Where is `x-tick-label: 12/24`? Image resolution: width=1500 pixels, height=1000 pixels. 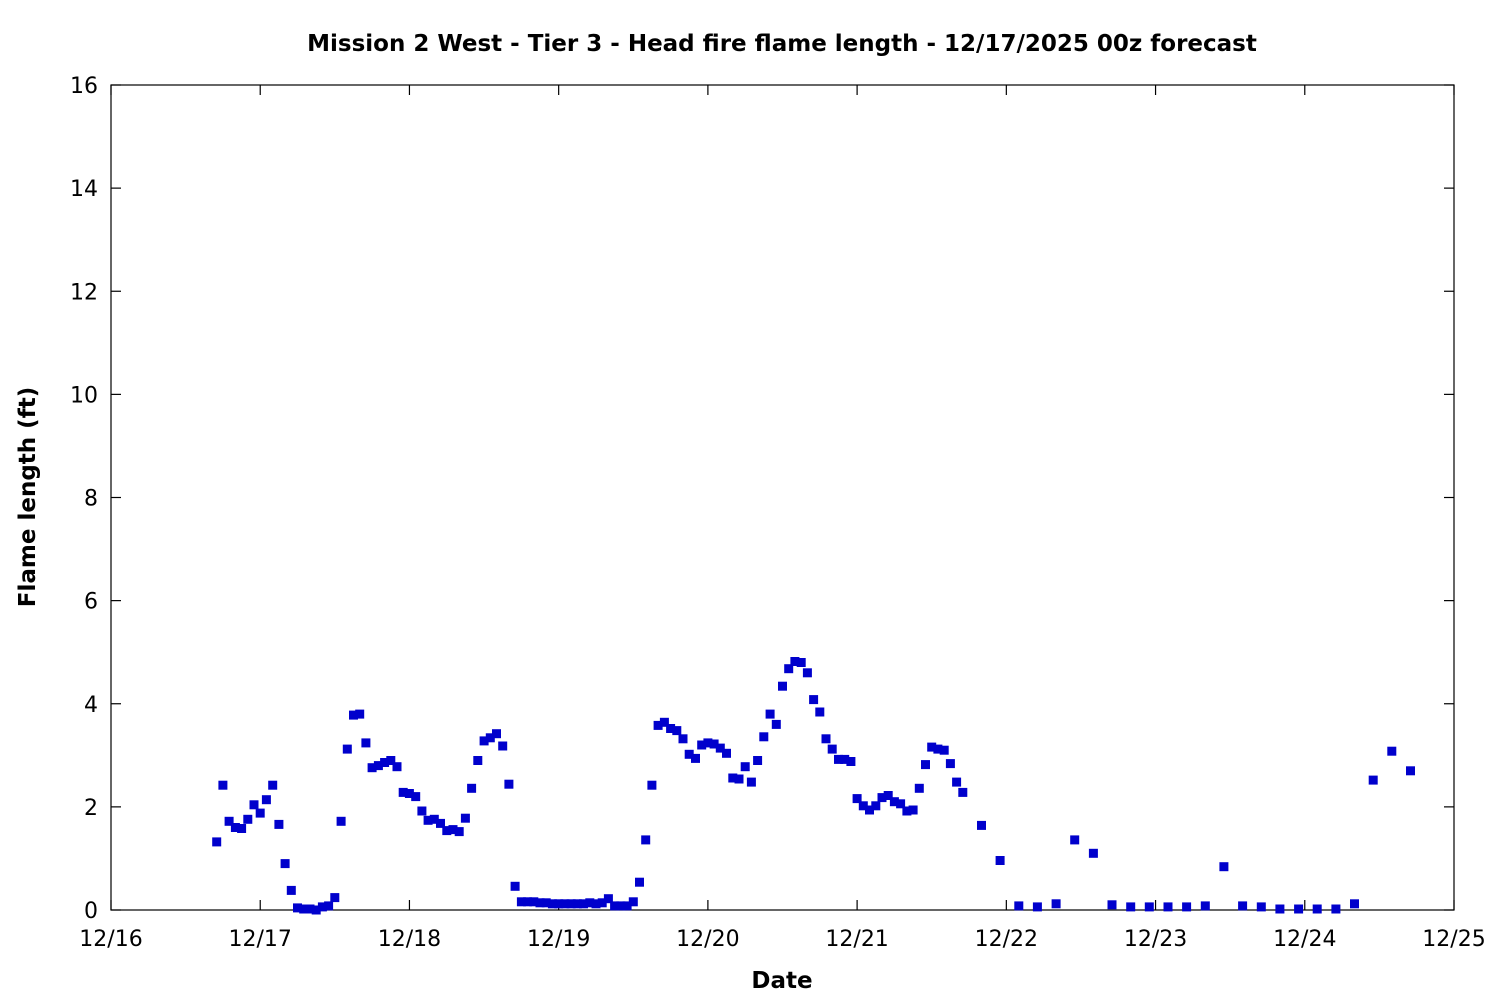
x-tick-label: 12/24 is located at coordinates (1304, 939).